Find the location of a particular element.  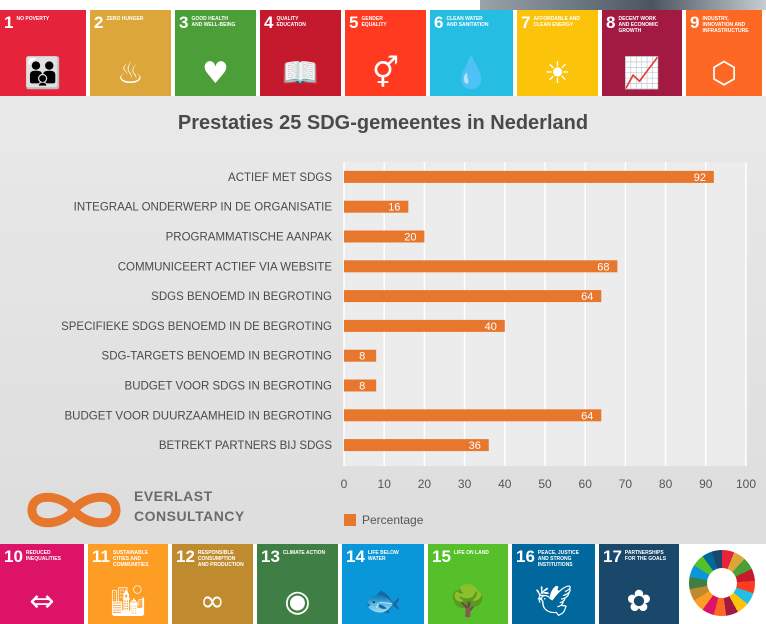

sdg-title: No poverty is located at coordinates (33, 19).